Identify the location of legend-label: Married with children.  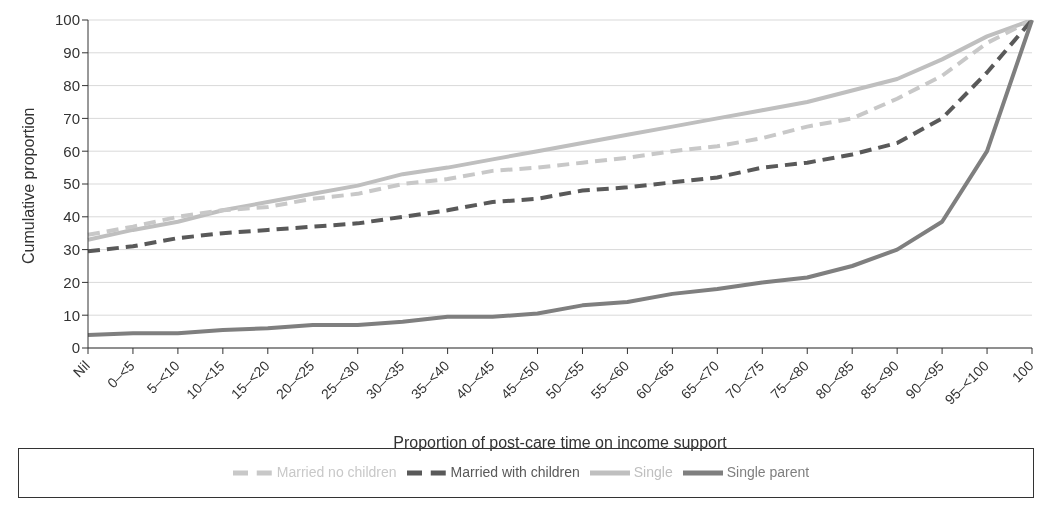
(515, 471).